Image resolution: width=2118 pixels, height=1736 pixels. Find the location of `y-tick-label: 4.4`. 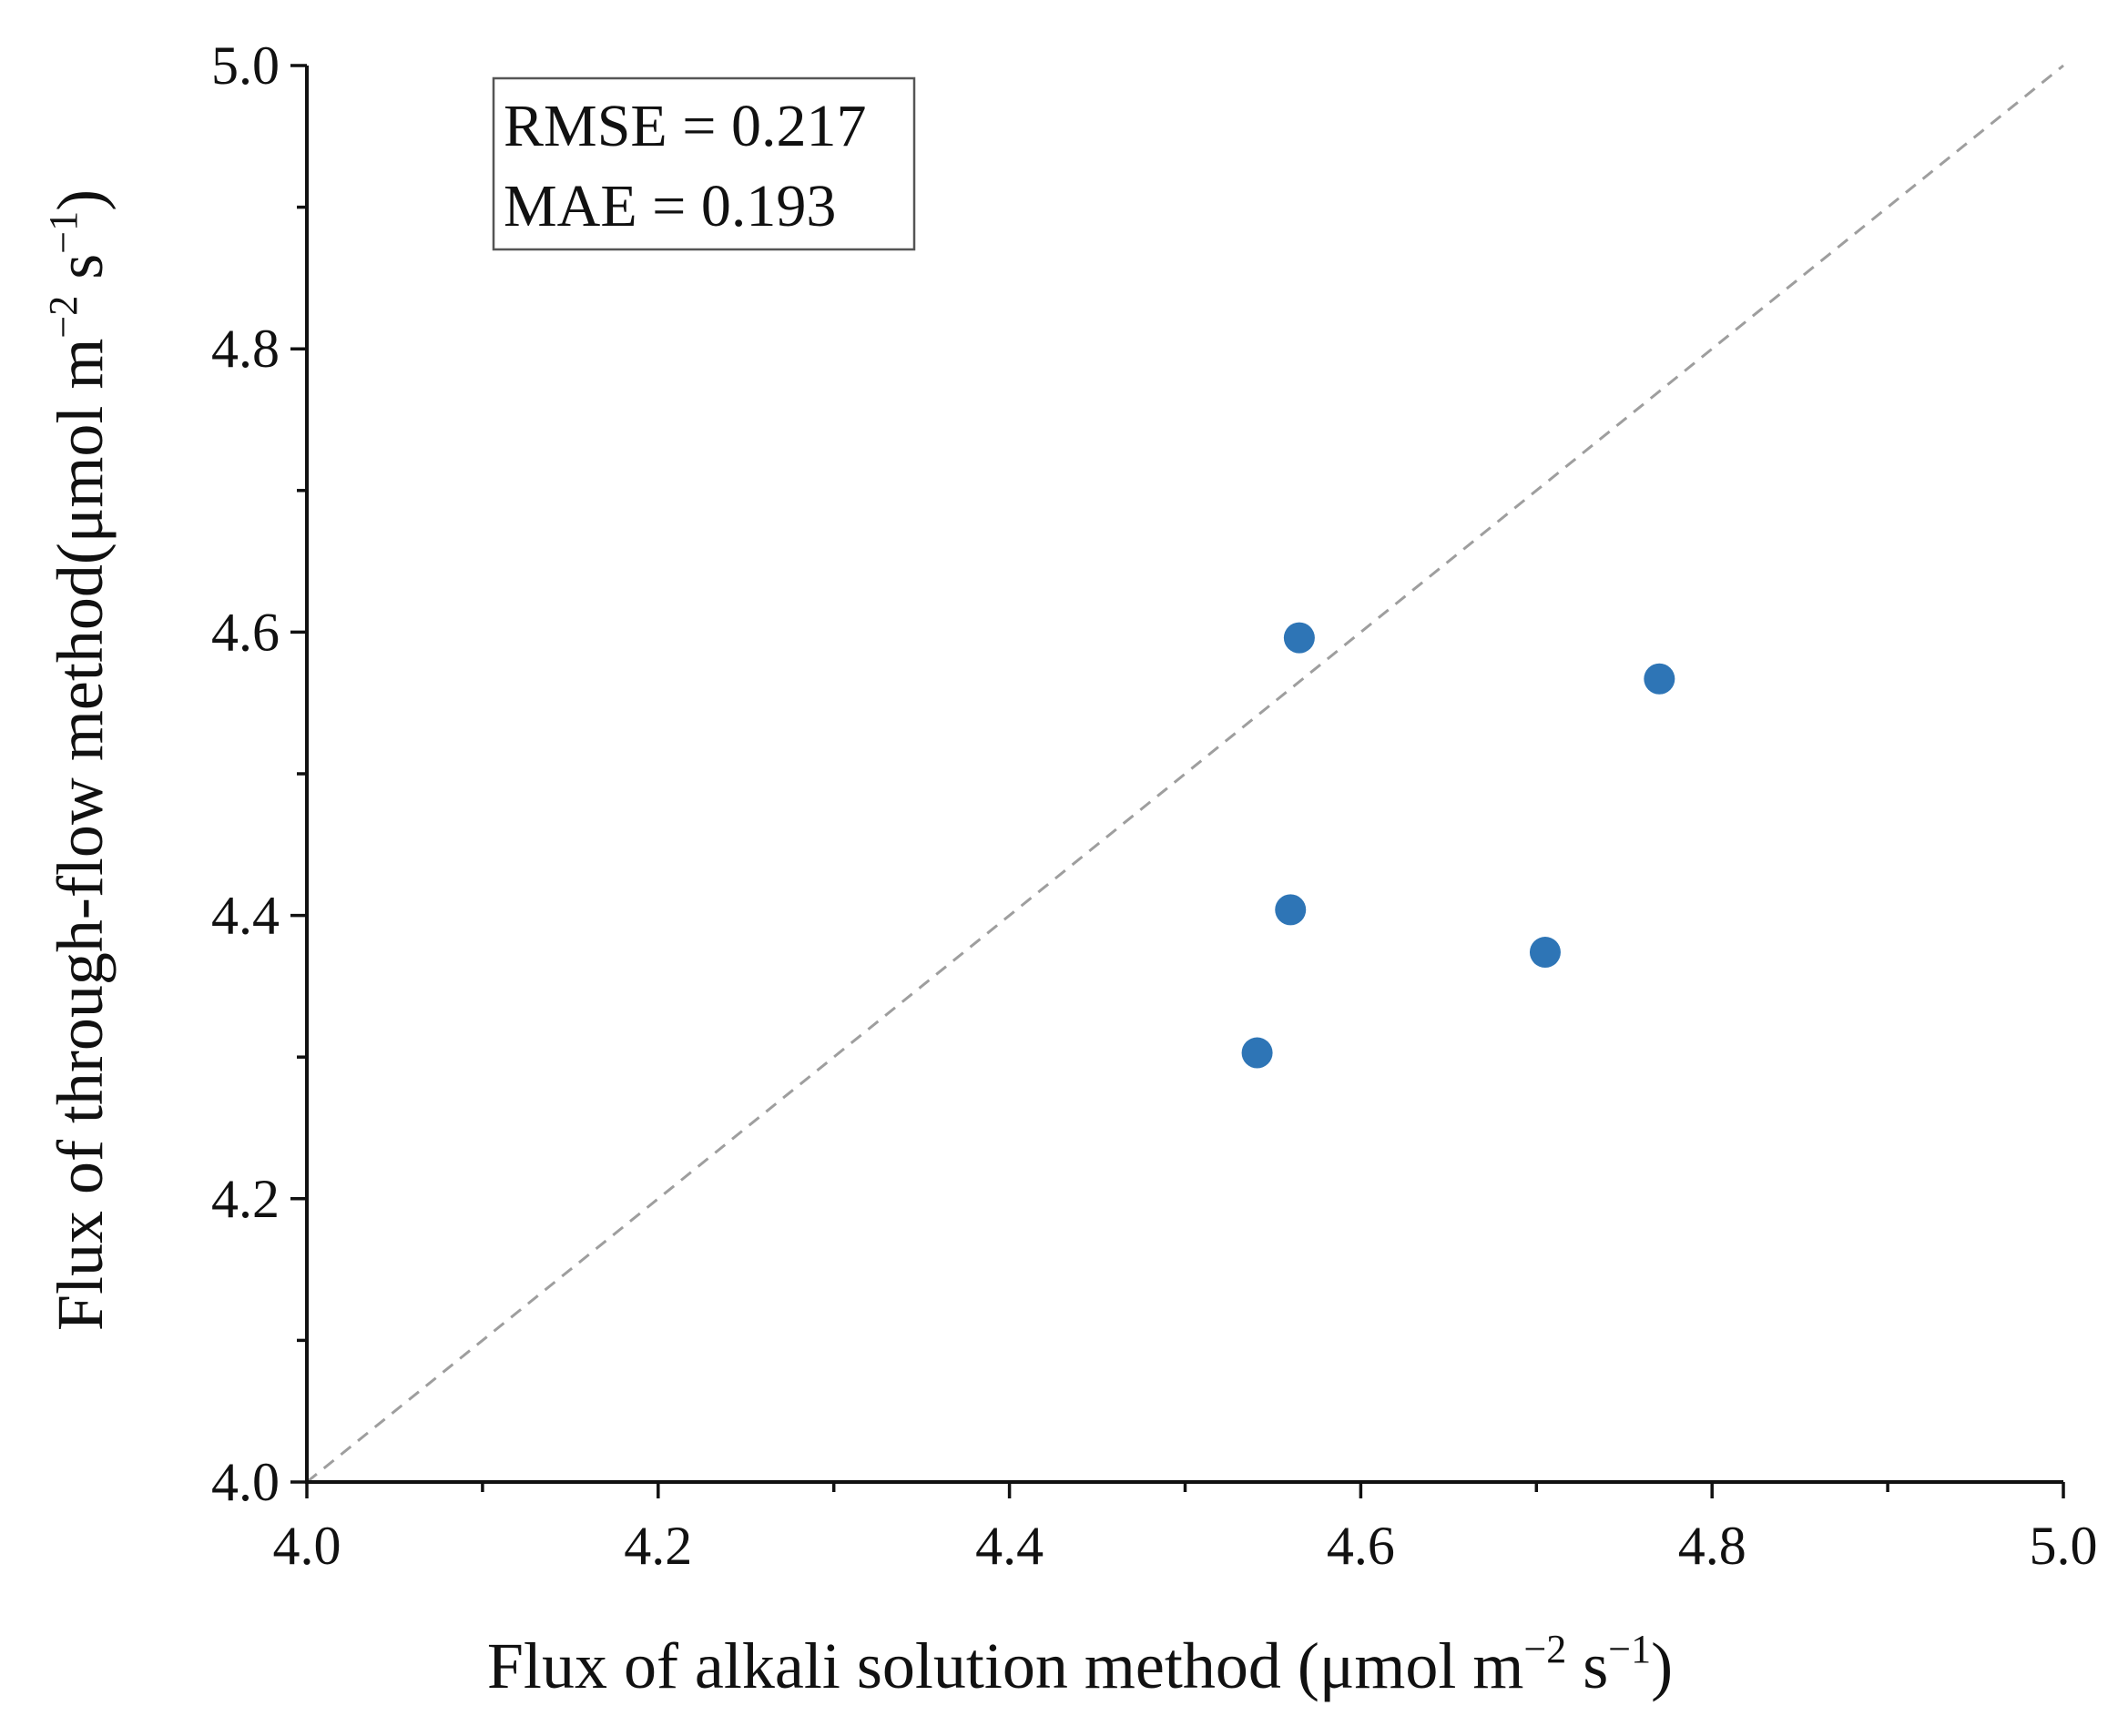

y-tick-label: 4.4 is located at coordinates (246, 916).